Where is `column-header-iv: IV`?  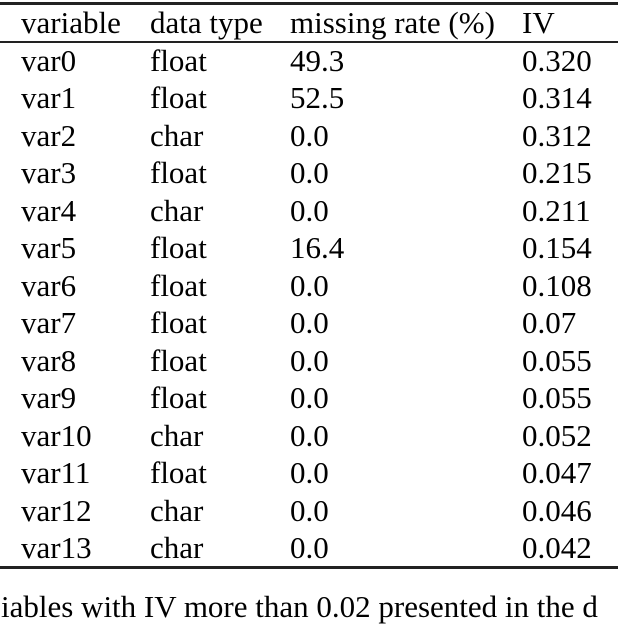
column-header-iv: IV is located at coordinates (538, 22).